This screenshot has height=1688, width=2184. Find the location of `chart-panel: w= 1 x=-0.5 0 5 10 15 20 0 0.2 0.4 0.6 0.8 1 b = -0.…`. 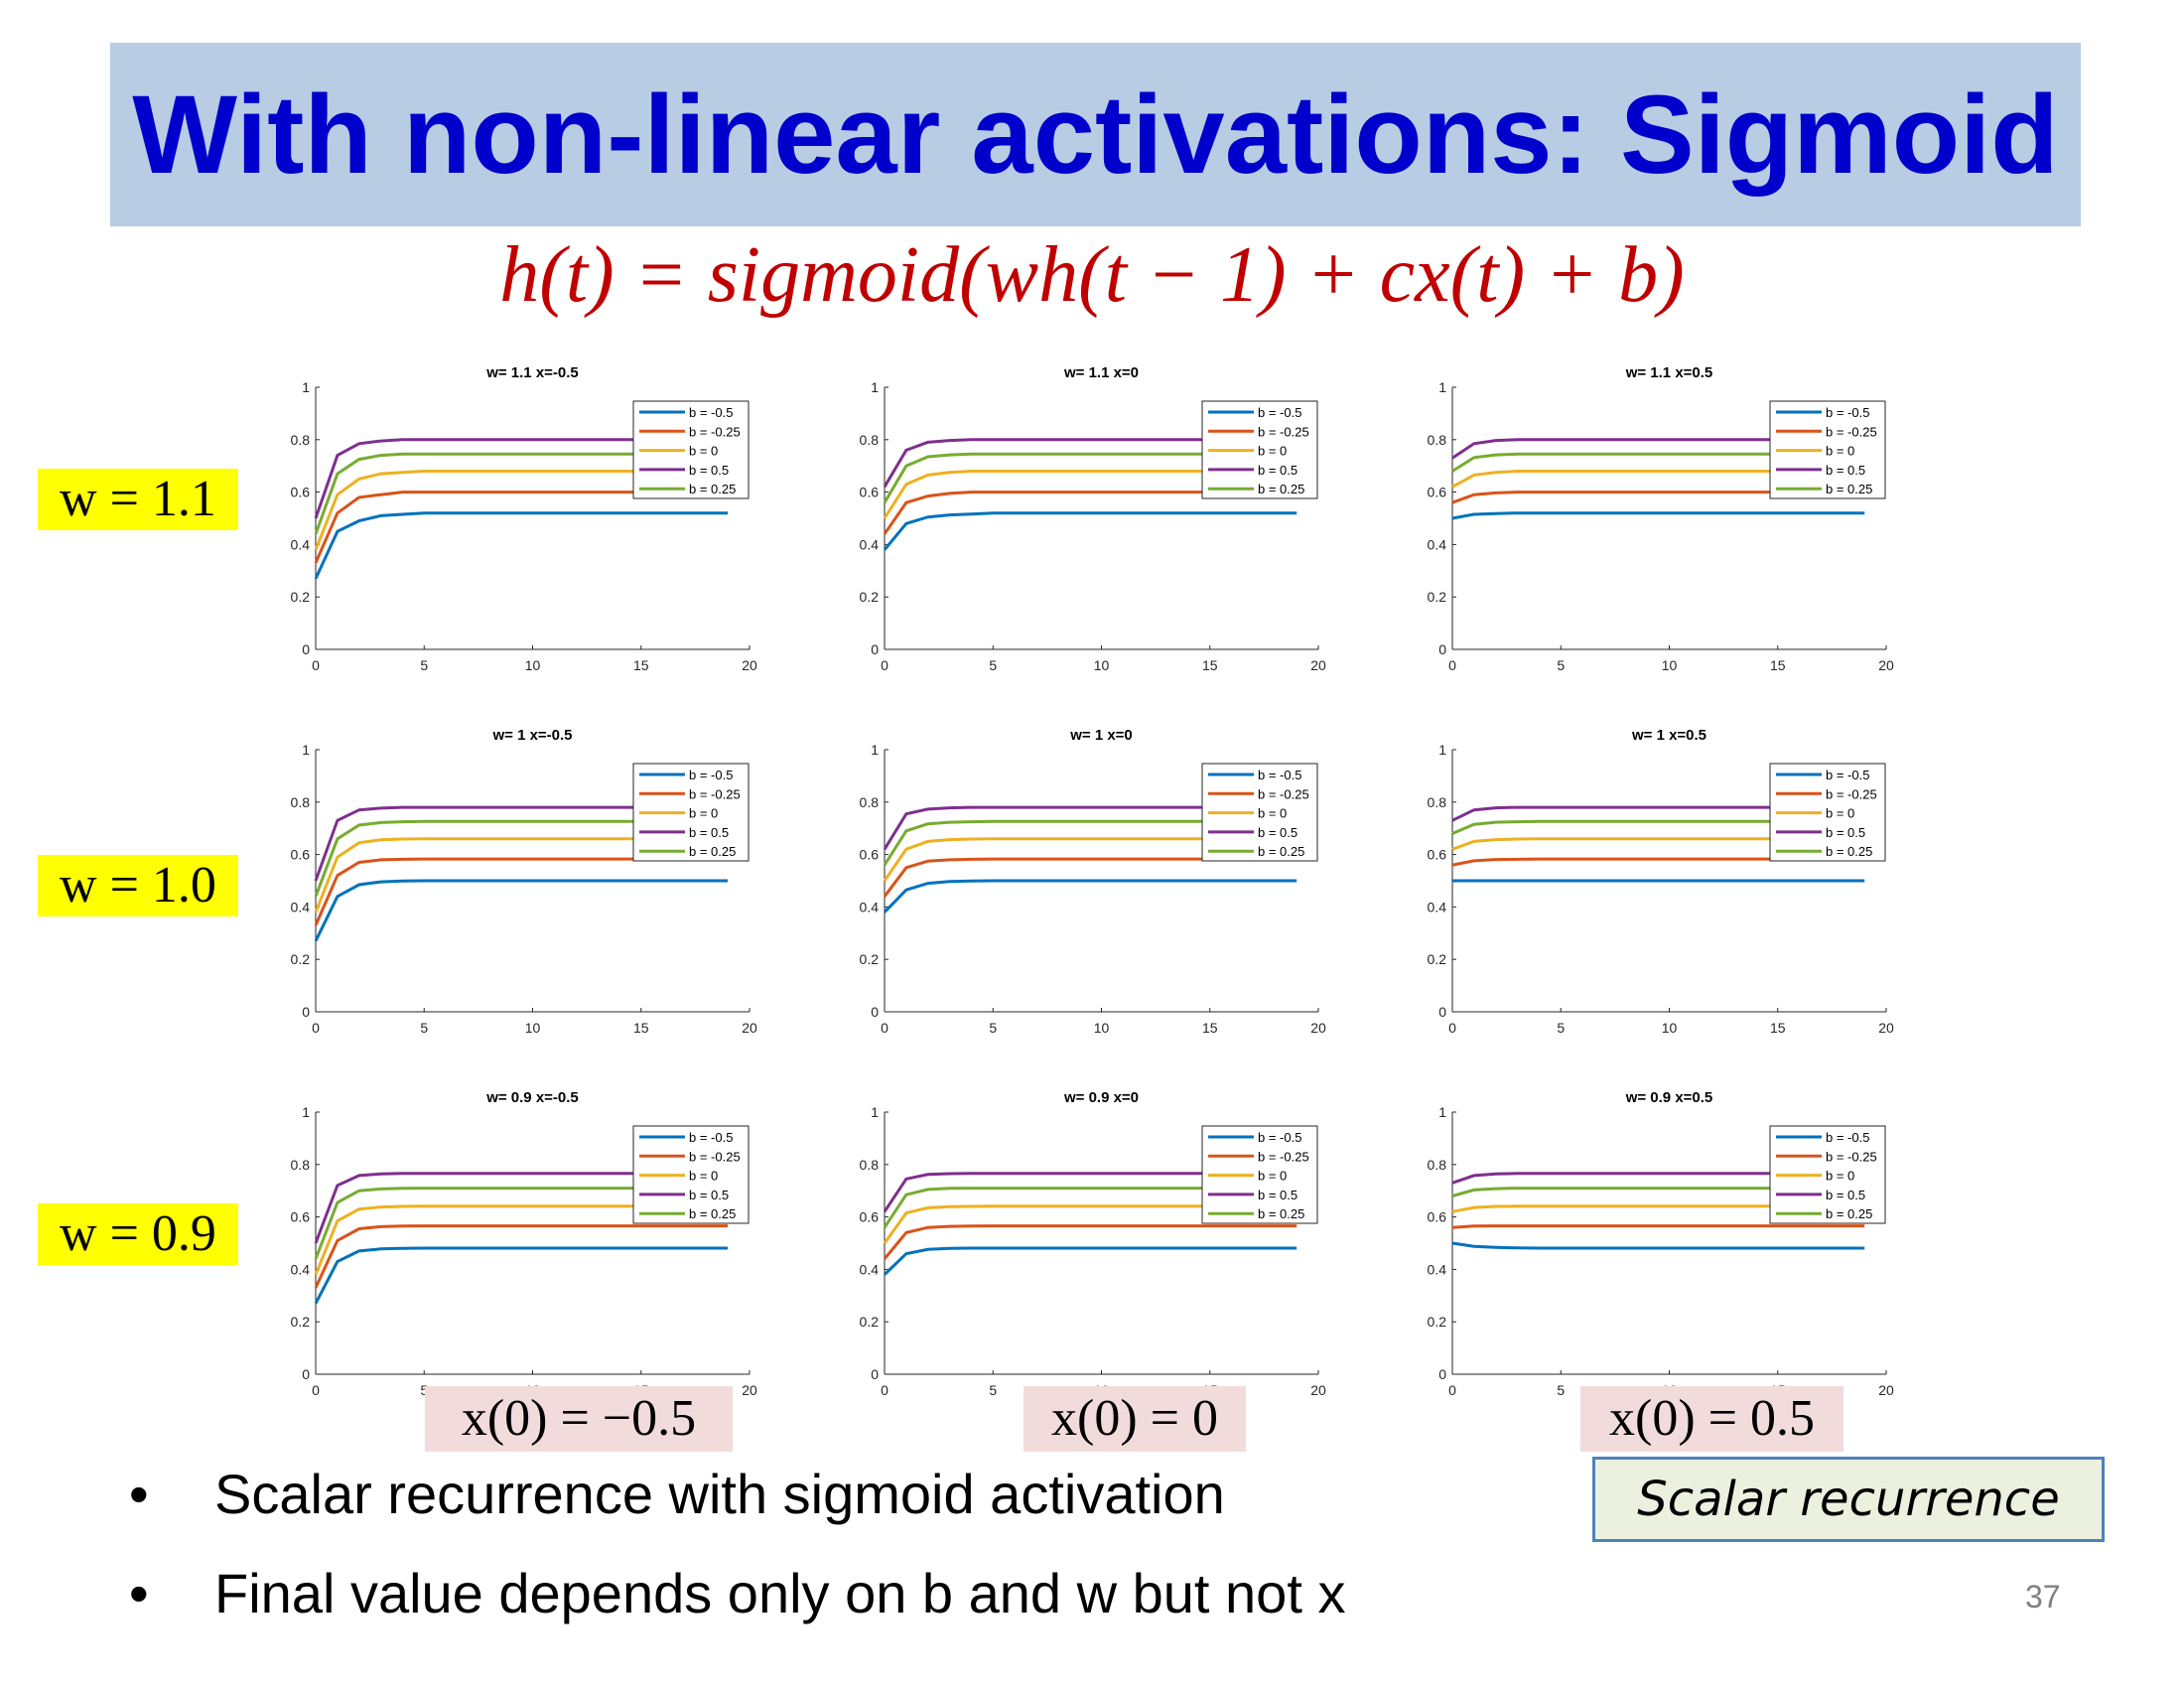

chart-panel: w= 1 x=-0.5 0 5 10 15 20 0 0.2 0.4 0.6 0.8 1 b = -0.… is located at coordinates (524, 881).